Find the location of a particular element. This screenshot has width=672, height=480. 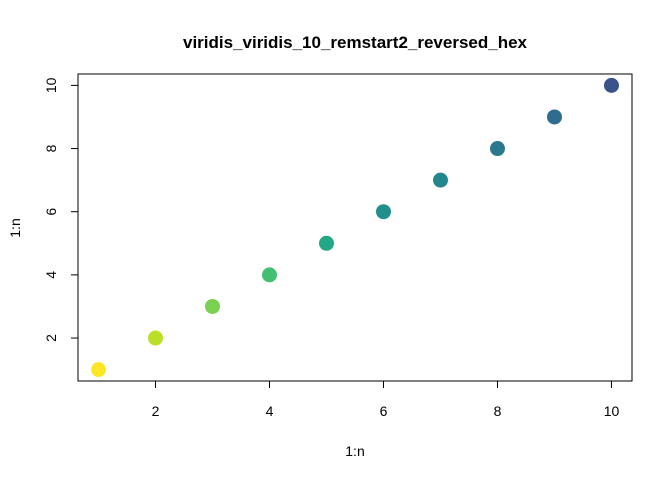

x-axis: 2 4 6 8 10 is located at coordinates (386, 400).